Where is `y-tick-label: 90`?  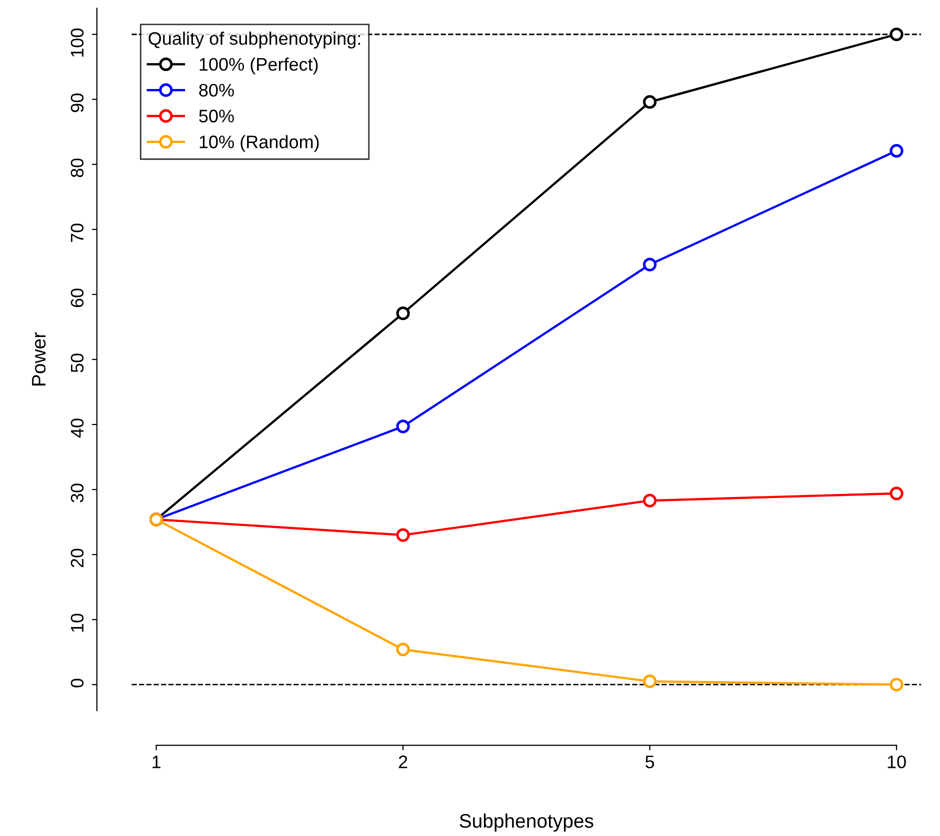 y-tick-label: 90 is located at coordinates (77, 103).